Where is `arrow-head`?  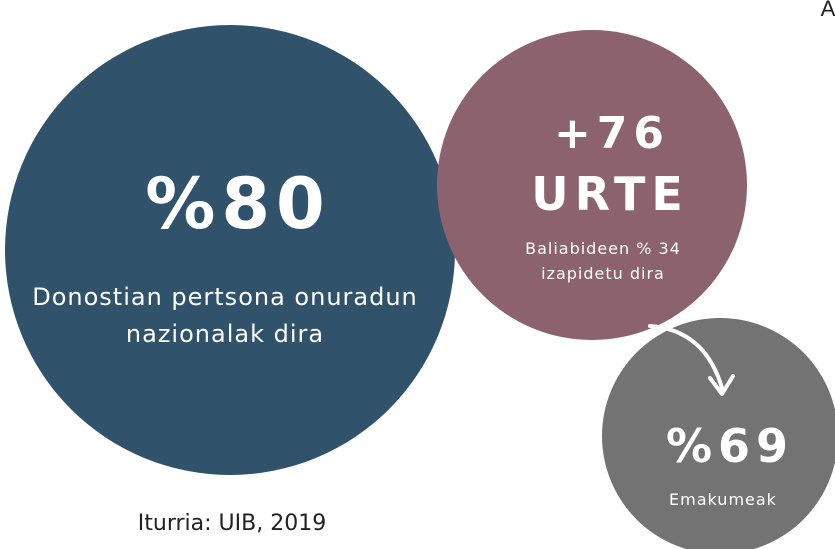
arrow-head is located at coordinates (721, 385).